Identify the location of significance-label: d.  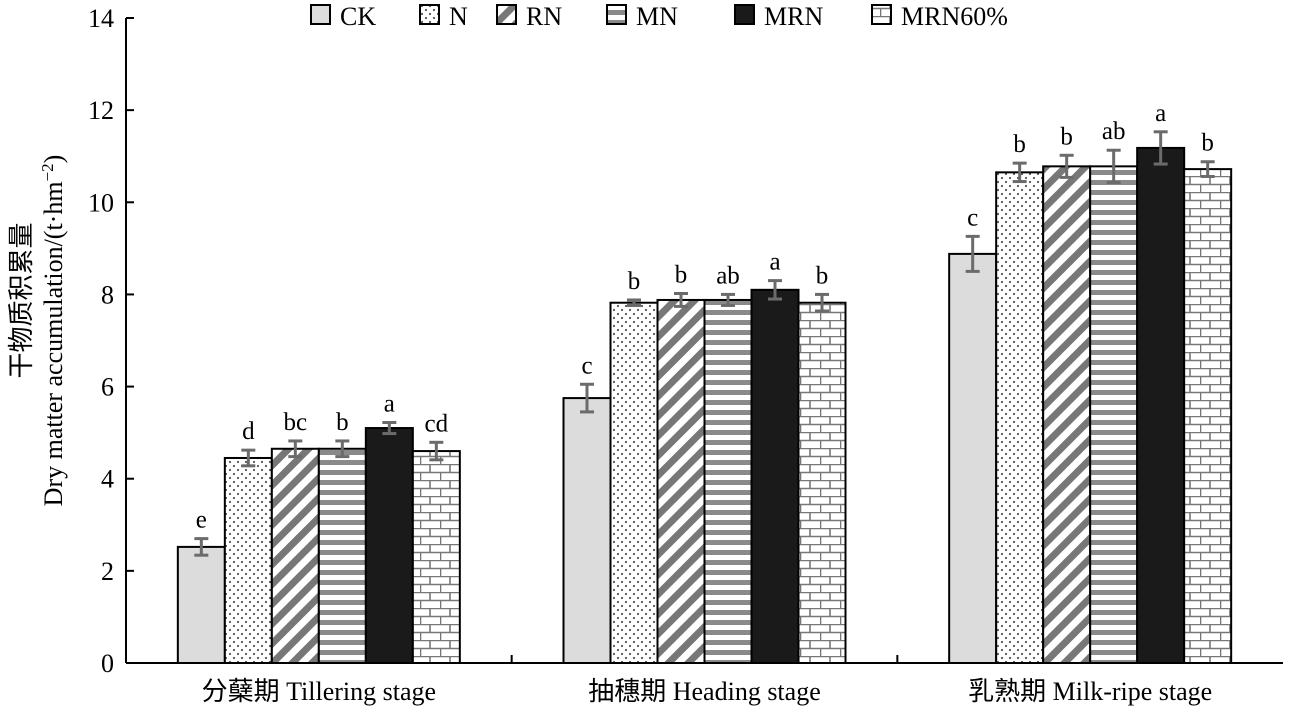
(248, 431).